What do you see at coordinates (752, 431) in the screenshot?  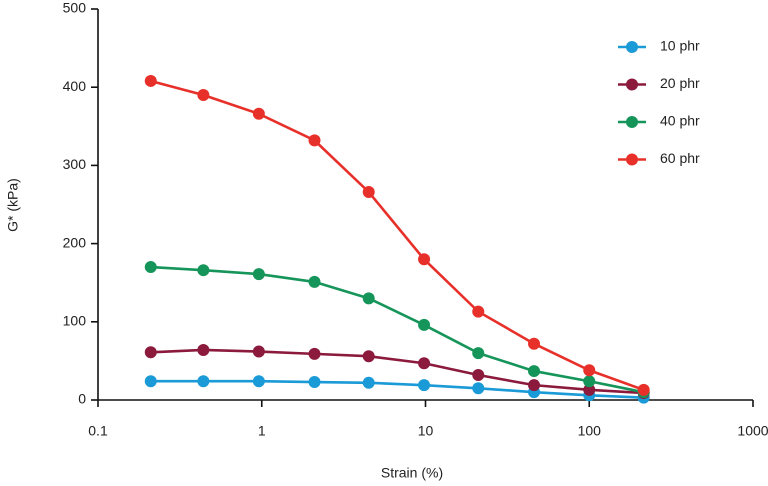 I see `x-tick-label: 1000` at bounding box center [752, 431].